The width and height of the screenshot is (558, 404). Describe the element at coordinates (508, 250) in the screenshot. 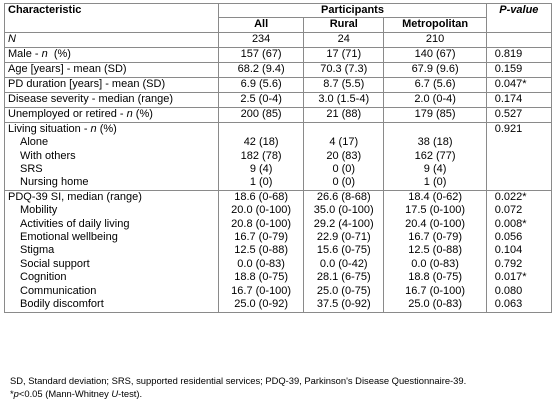

I see `pdq-p-value: 0.104` at that location.